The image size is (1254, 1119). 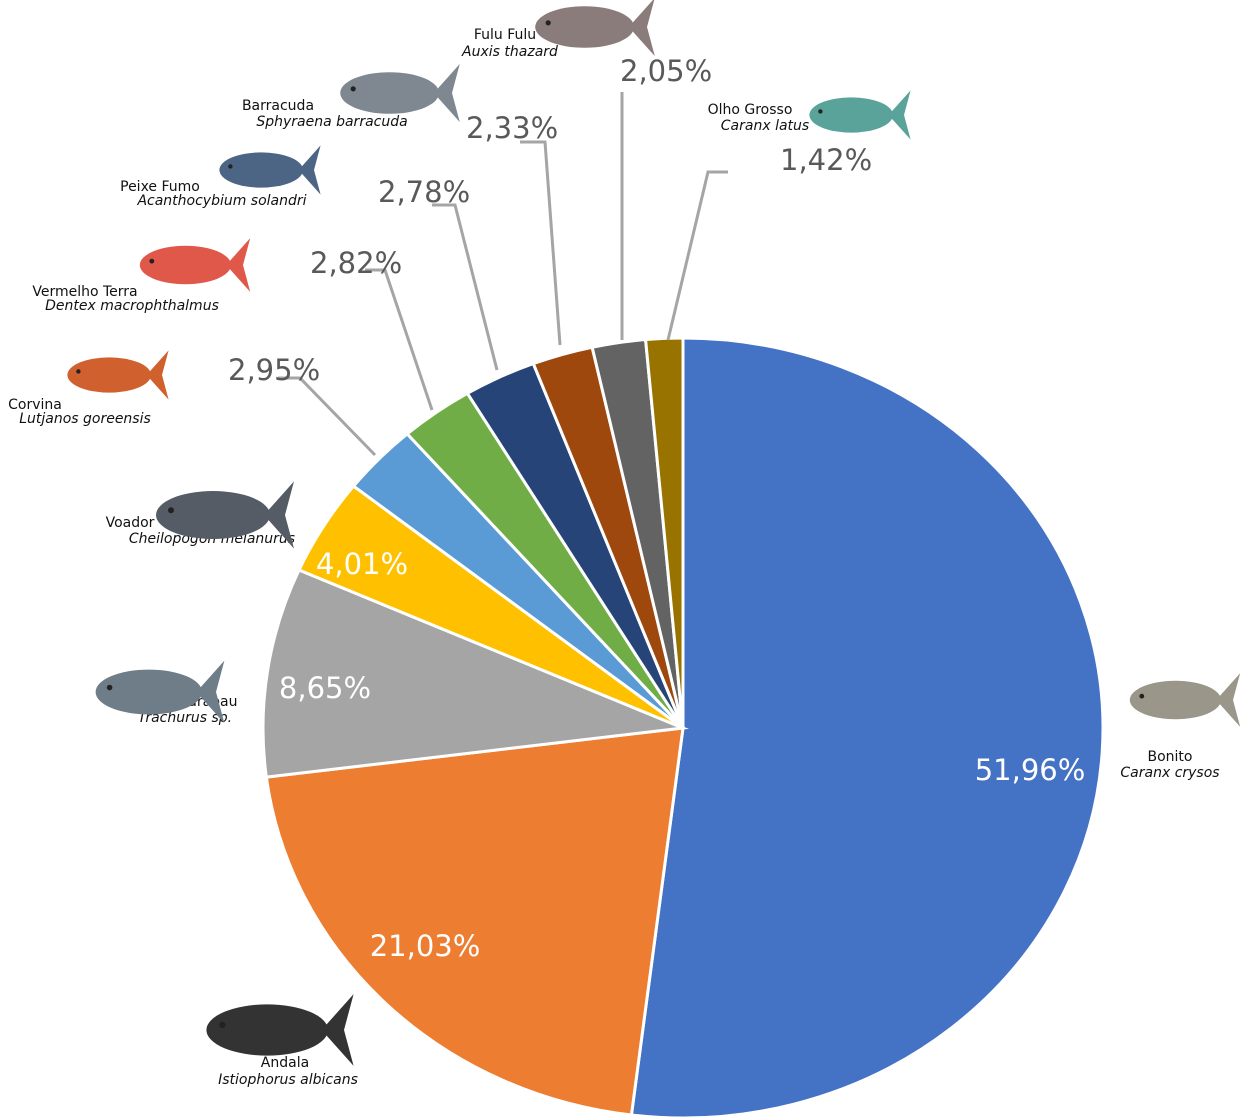 I want to click on value-label: 2,82%, so click(x=356, y=263).